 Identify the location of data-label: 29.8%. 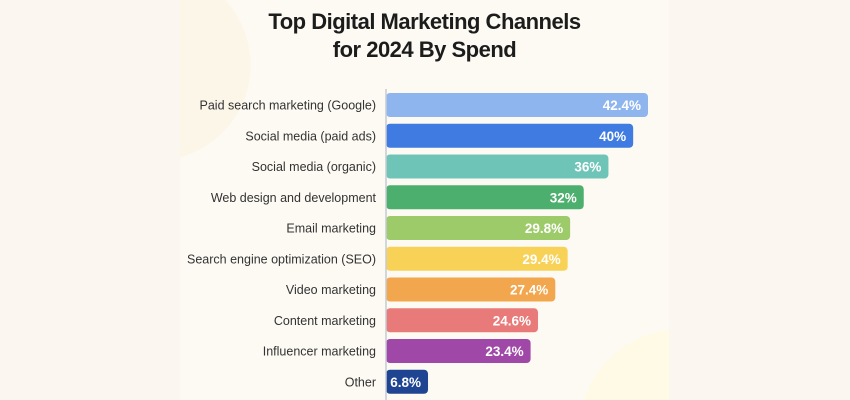
(544, 228).